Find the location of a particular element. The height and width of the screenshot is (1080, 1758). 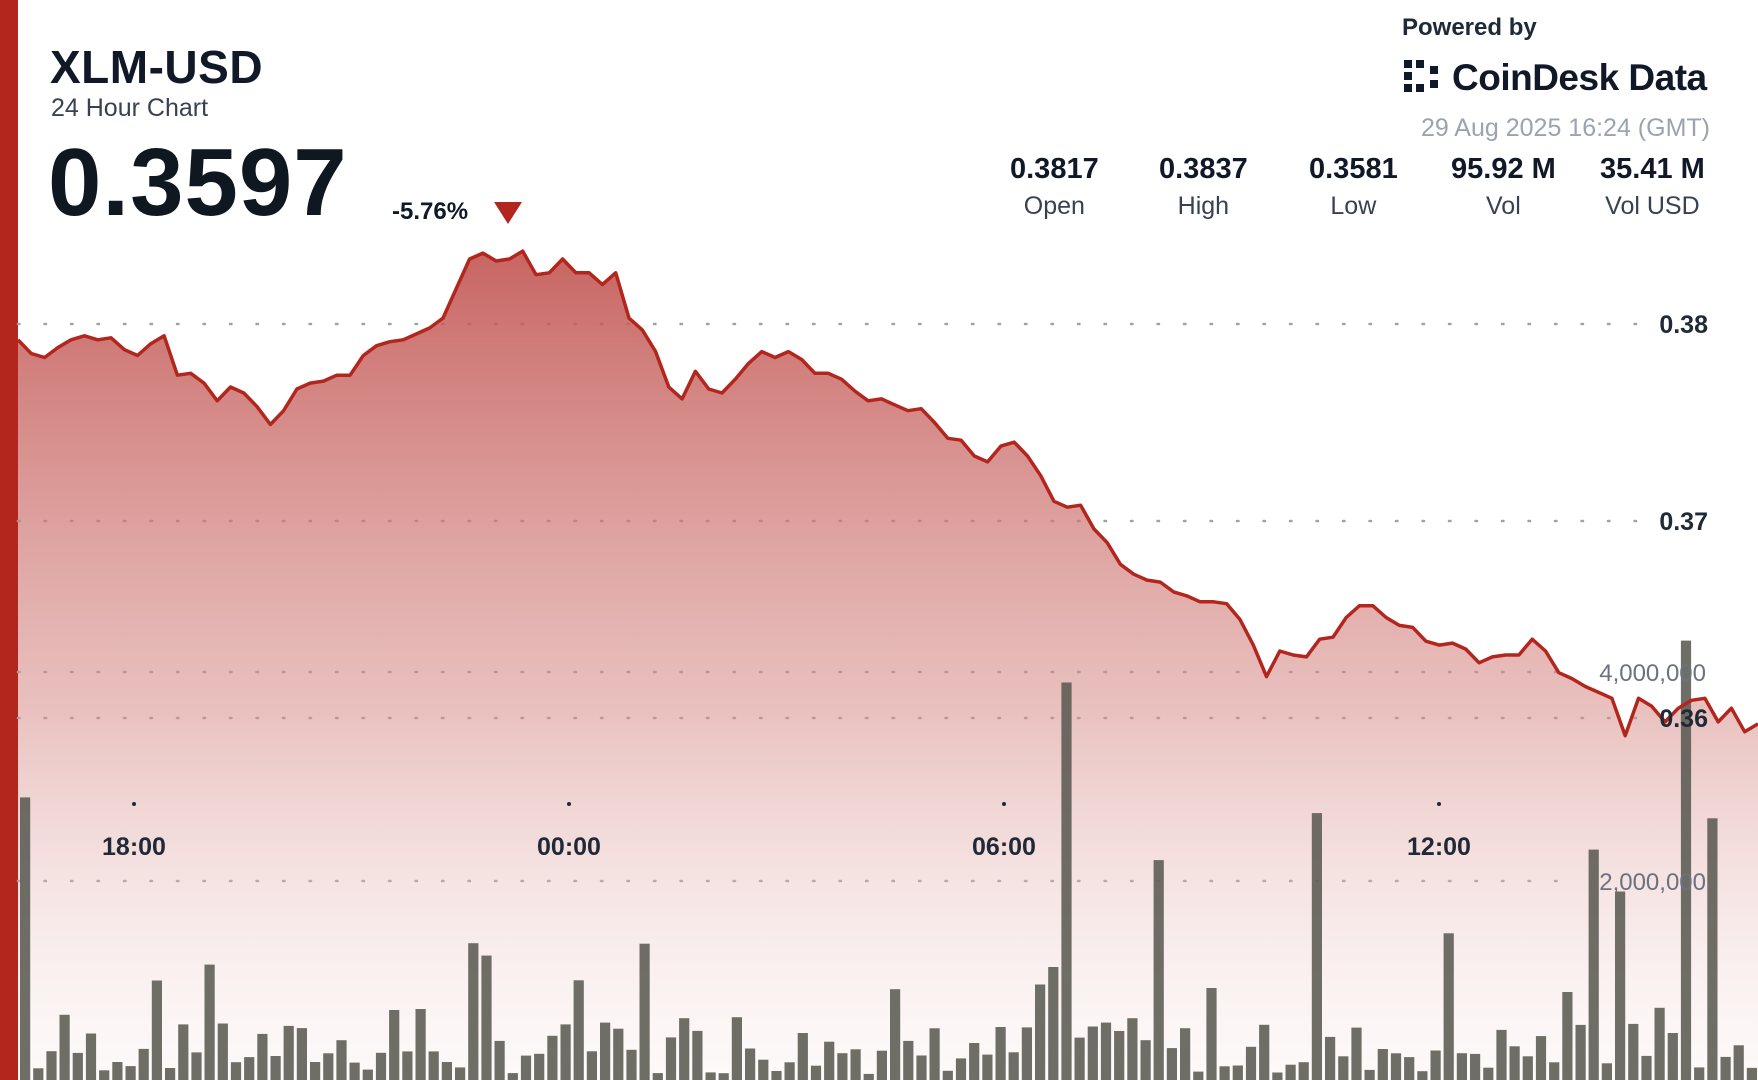

brand-name: CoinDesk Data is located at coordinates (1579, 77).